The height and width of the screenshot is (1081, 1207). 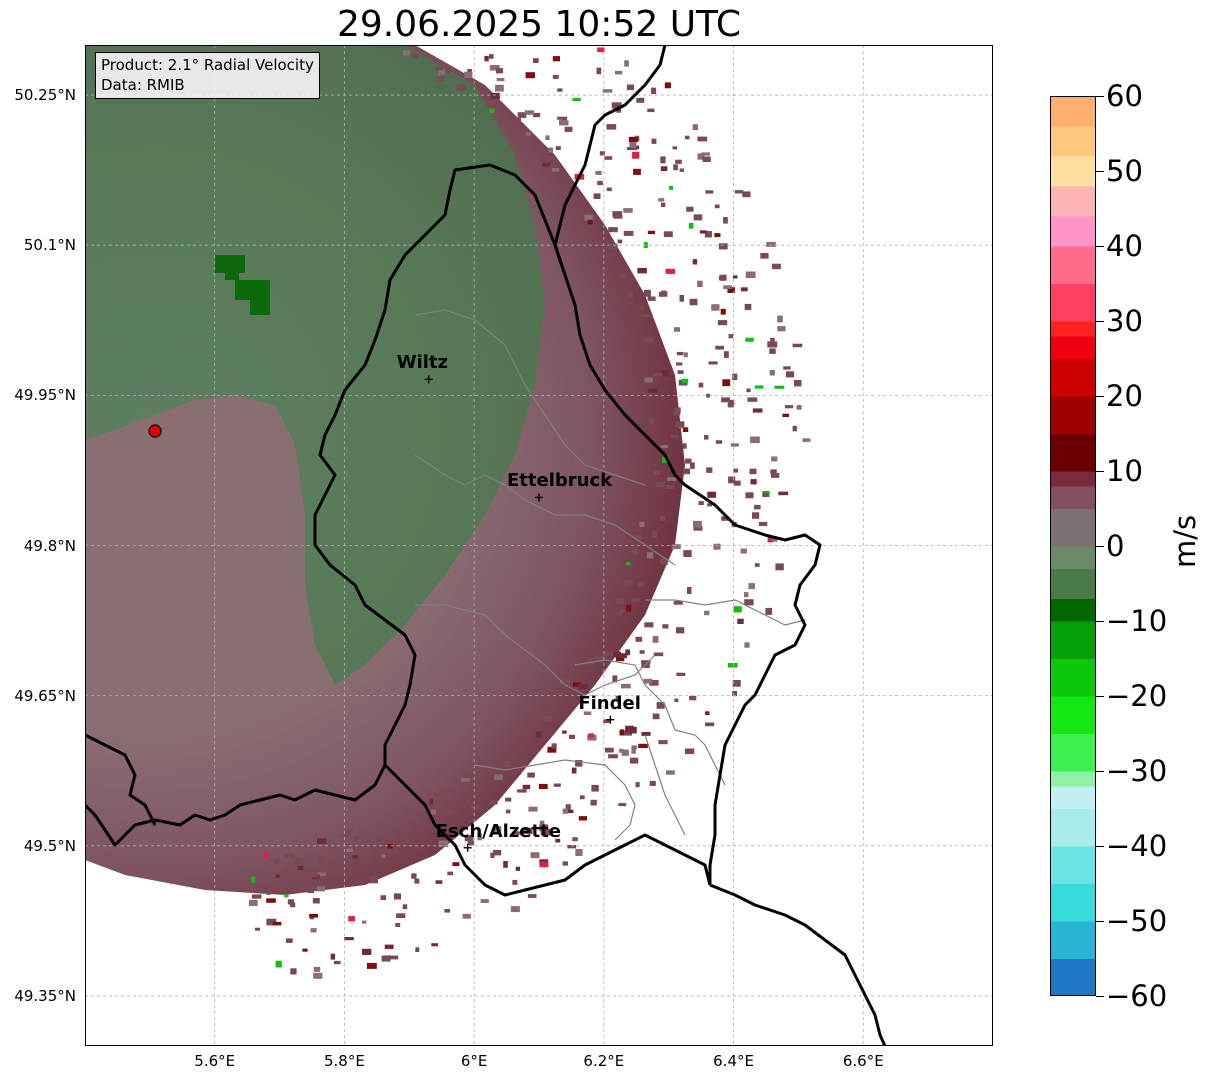 What do you see at coordinates (143, 85) in the screenshot?
I see `info-data-source: Data: RMIB` at bounding box center [143, 85].